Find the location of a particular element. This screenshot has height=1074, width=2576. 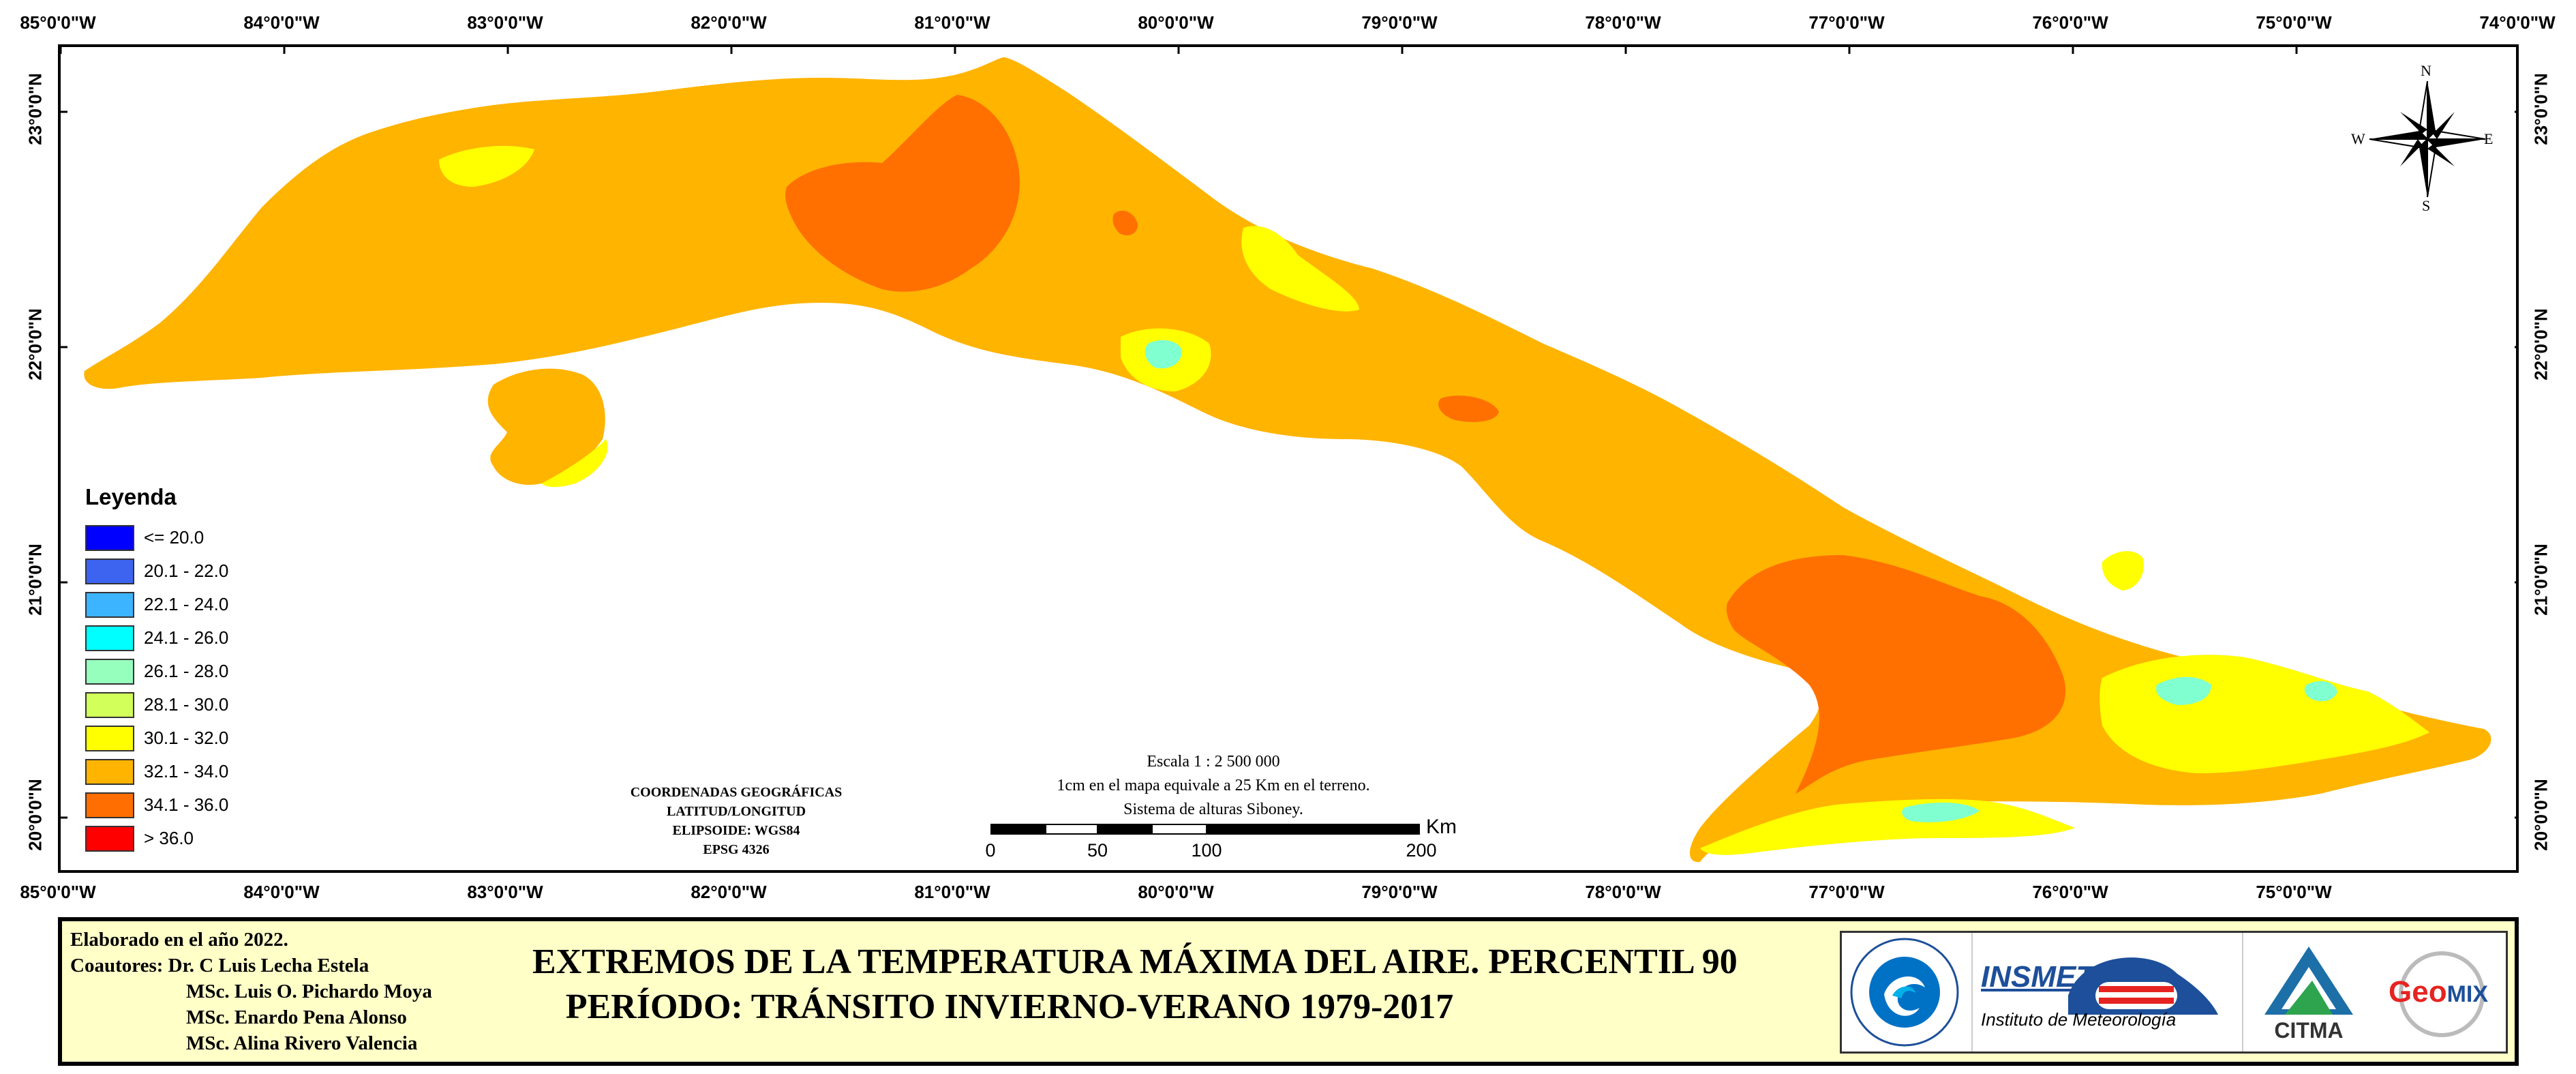

scale-label: 200 is located at coordinates (1421, 850).